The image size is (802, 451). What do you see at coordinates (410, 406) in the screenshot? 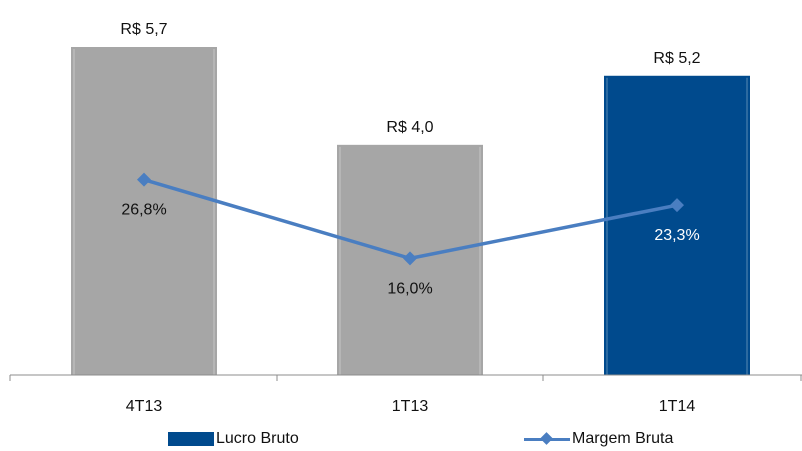
I see `x-tick-label: 1T13` at bounding box center [410, 406].